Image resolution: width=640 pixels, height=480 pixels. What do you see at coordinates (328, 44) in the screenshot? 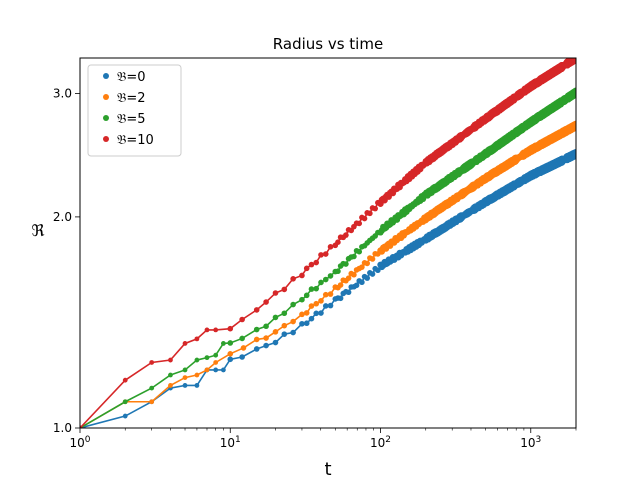
I see `chart-title: Radius vs time` at bounding box center [328, 44].